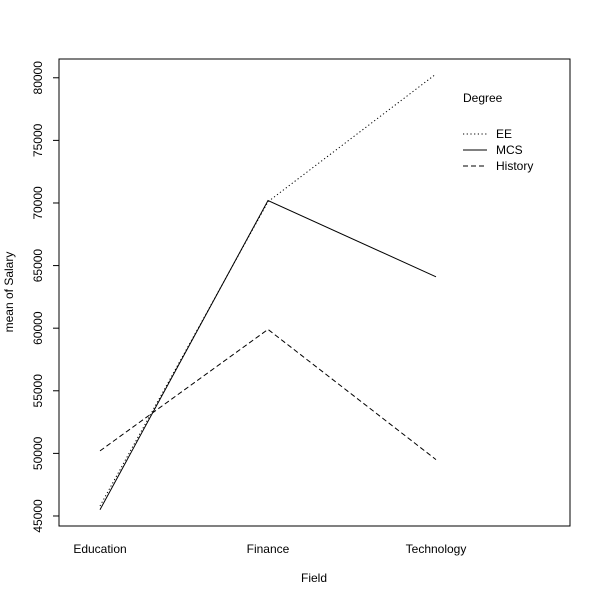  Describe the element at coordinates (9, 292) in the screenshot. I see `y-axis-label: mean of Salary` at that location.